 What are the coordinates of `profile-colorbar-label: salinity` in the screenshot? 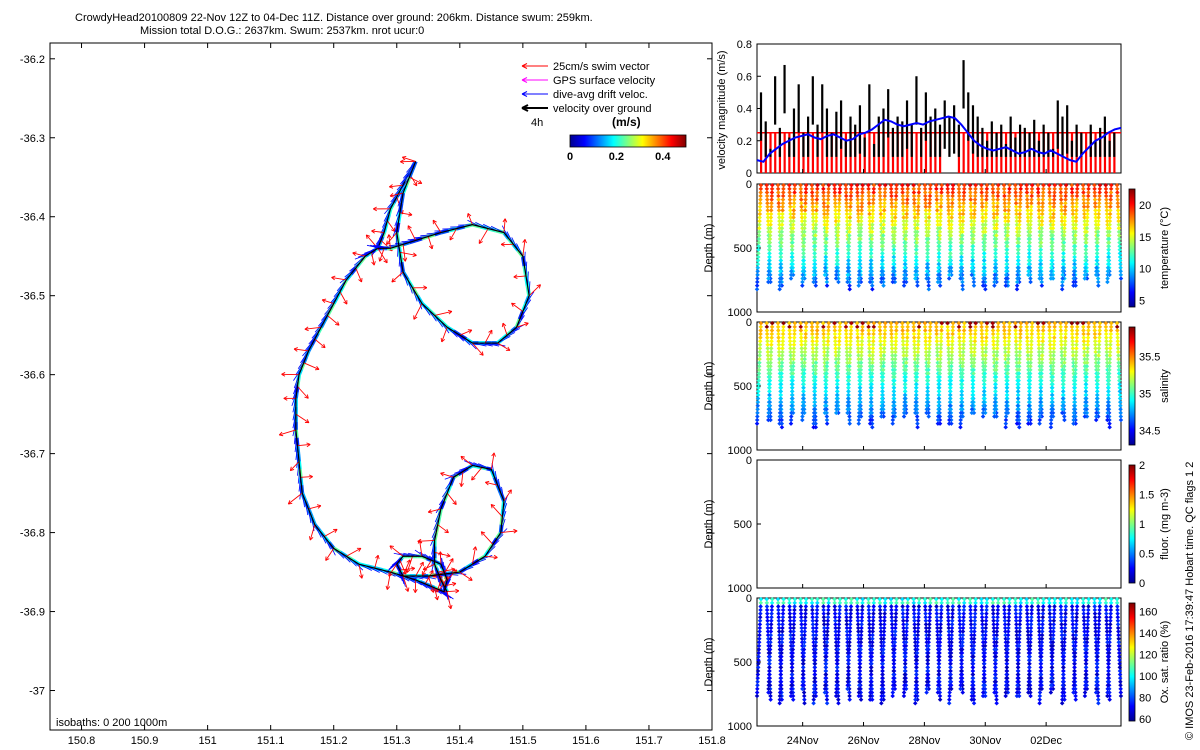 It's located at (1165, 386).